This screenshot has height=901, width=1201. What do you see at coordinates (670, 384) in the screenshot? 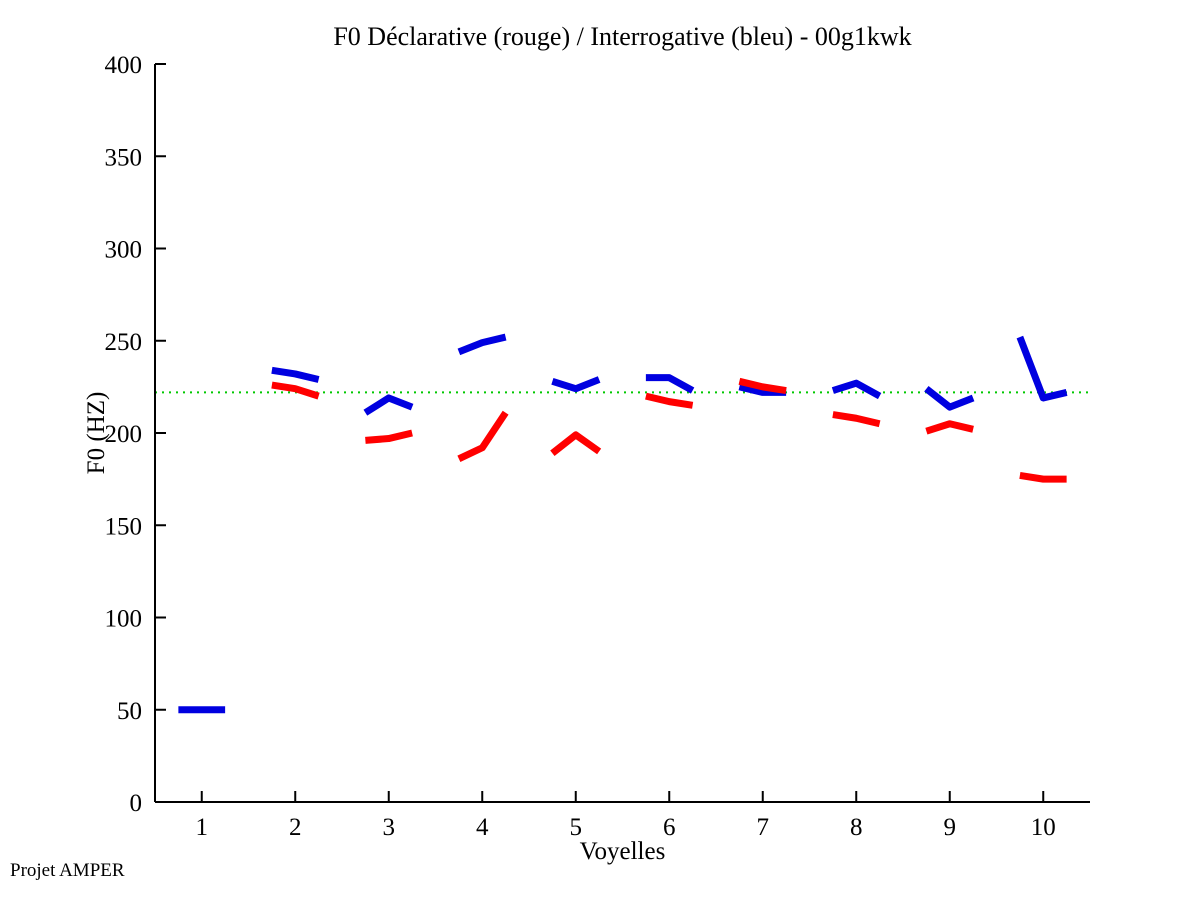
I see `interrogative-segment-v6` at bounding box center [670, 384].